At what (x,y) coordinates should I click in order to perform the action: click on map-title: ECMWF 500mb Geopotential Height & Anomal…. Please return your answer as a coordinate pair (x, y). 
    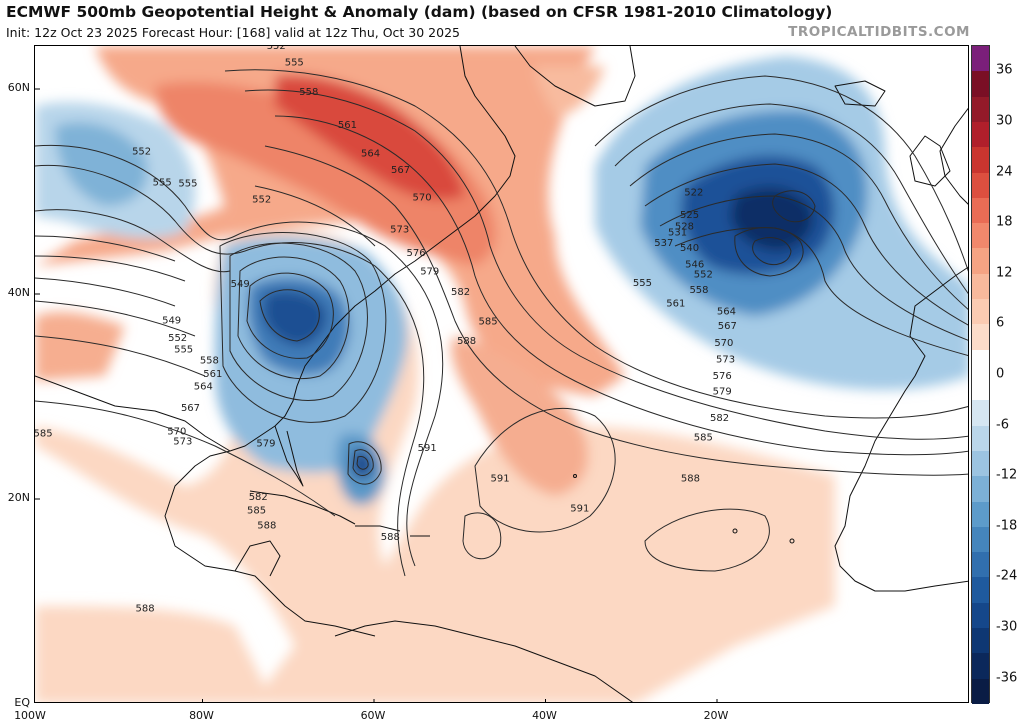
    Looking at the image, I should click on (419, 12).